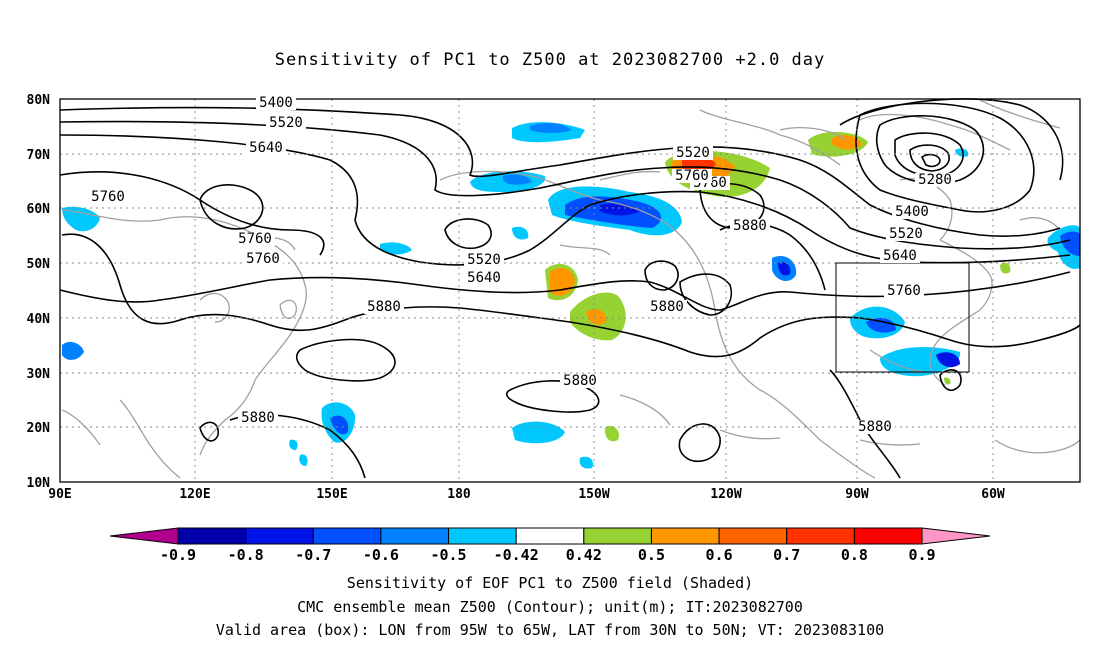  I want to click on lat-label: 60N, so click(39, 209).